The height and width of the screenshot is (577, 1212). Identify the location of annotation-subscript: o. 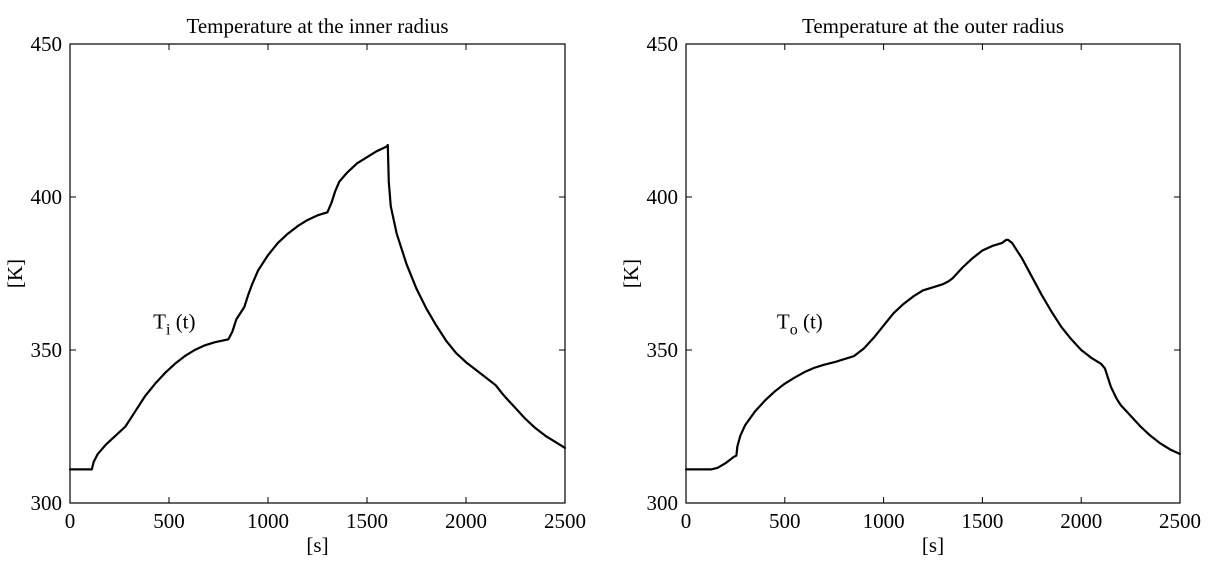
(794, 330).